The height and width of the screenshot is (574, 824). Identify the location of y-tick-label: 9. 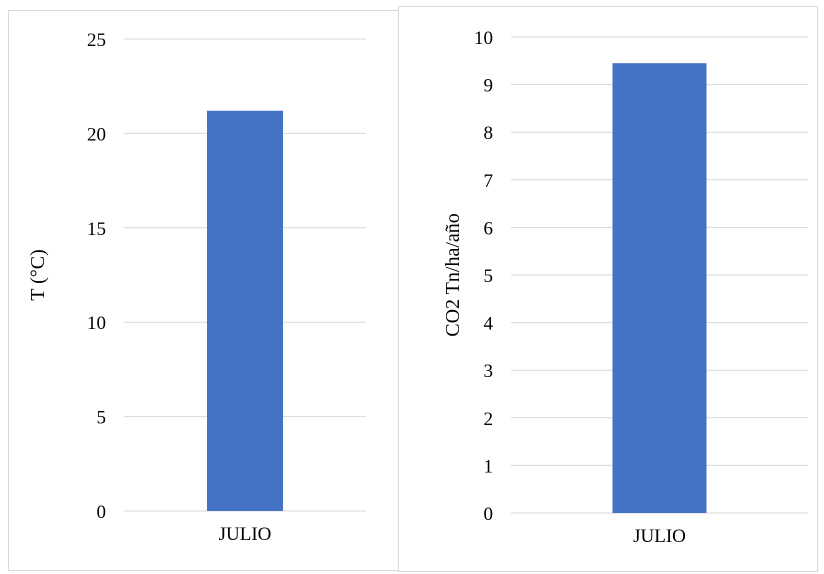
(489, 86).